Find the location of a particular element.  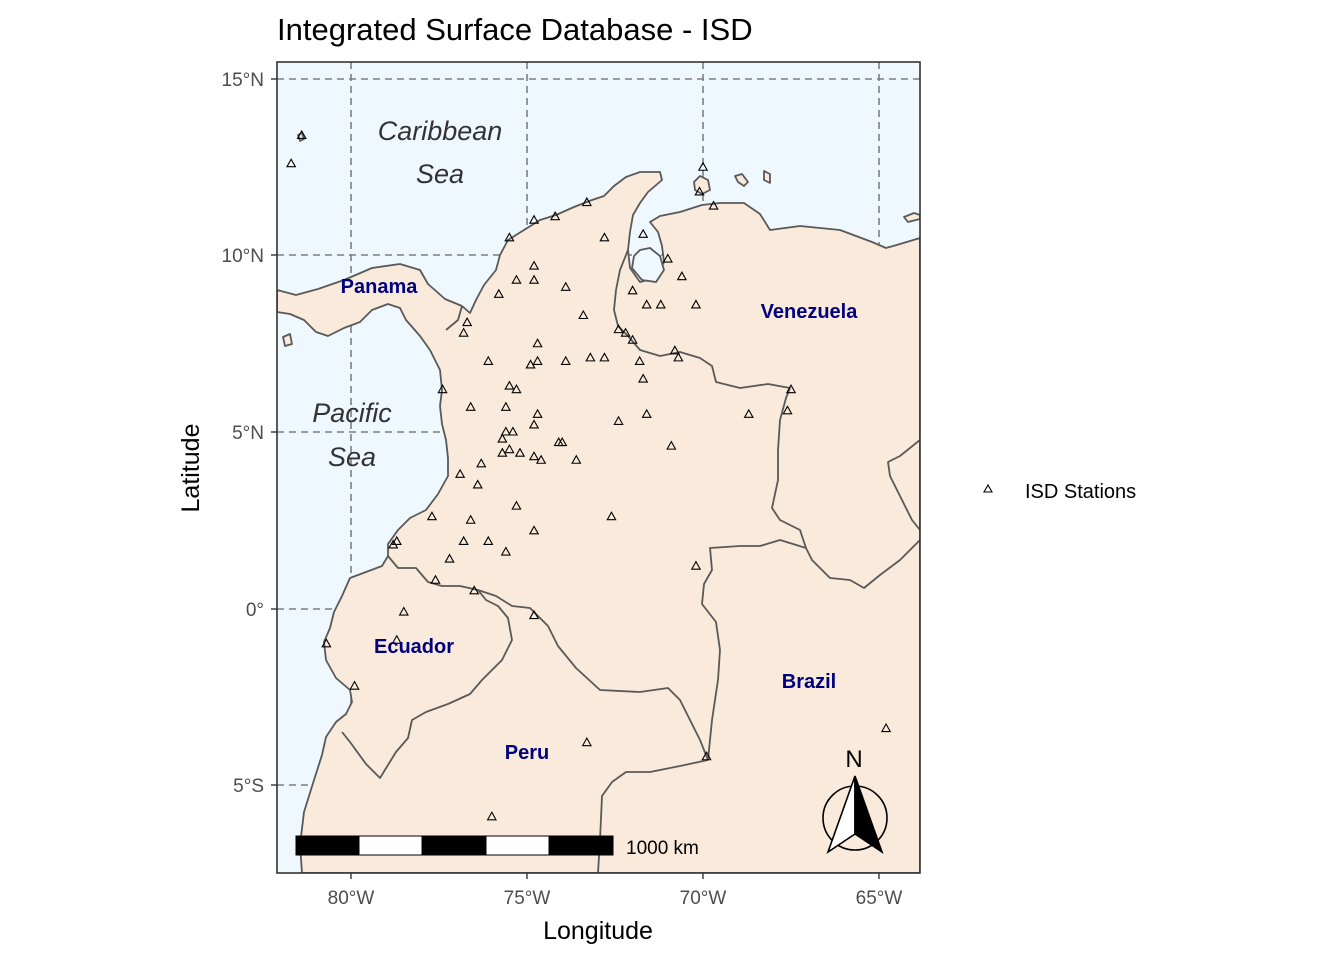

scale-bar-label: 1000 km is located at coordinates (662, 848).